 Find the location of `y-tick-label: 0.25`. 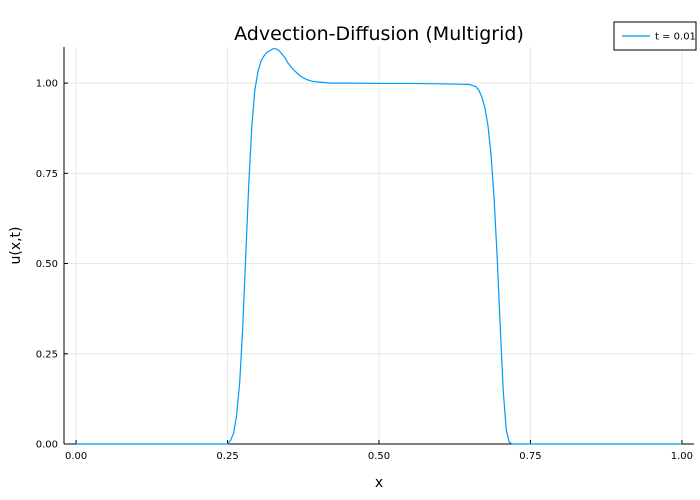

y-tick-label: 0.25 is located at coordinates (47, 354).